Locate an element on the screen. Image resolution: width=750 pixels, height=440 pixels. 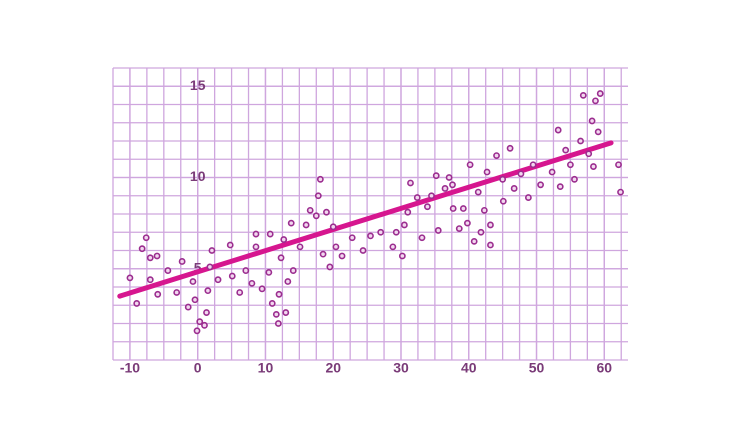
x-tick-label: -10 is located at coordinates (130, 368).